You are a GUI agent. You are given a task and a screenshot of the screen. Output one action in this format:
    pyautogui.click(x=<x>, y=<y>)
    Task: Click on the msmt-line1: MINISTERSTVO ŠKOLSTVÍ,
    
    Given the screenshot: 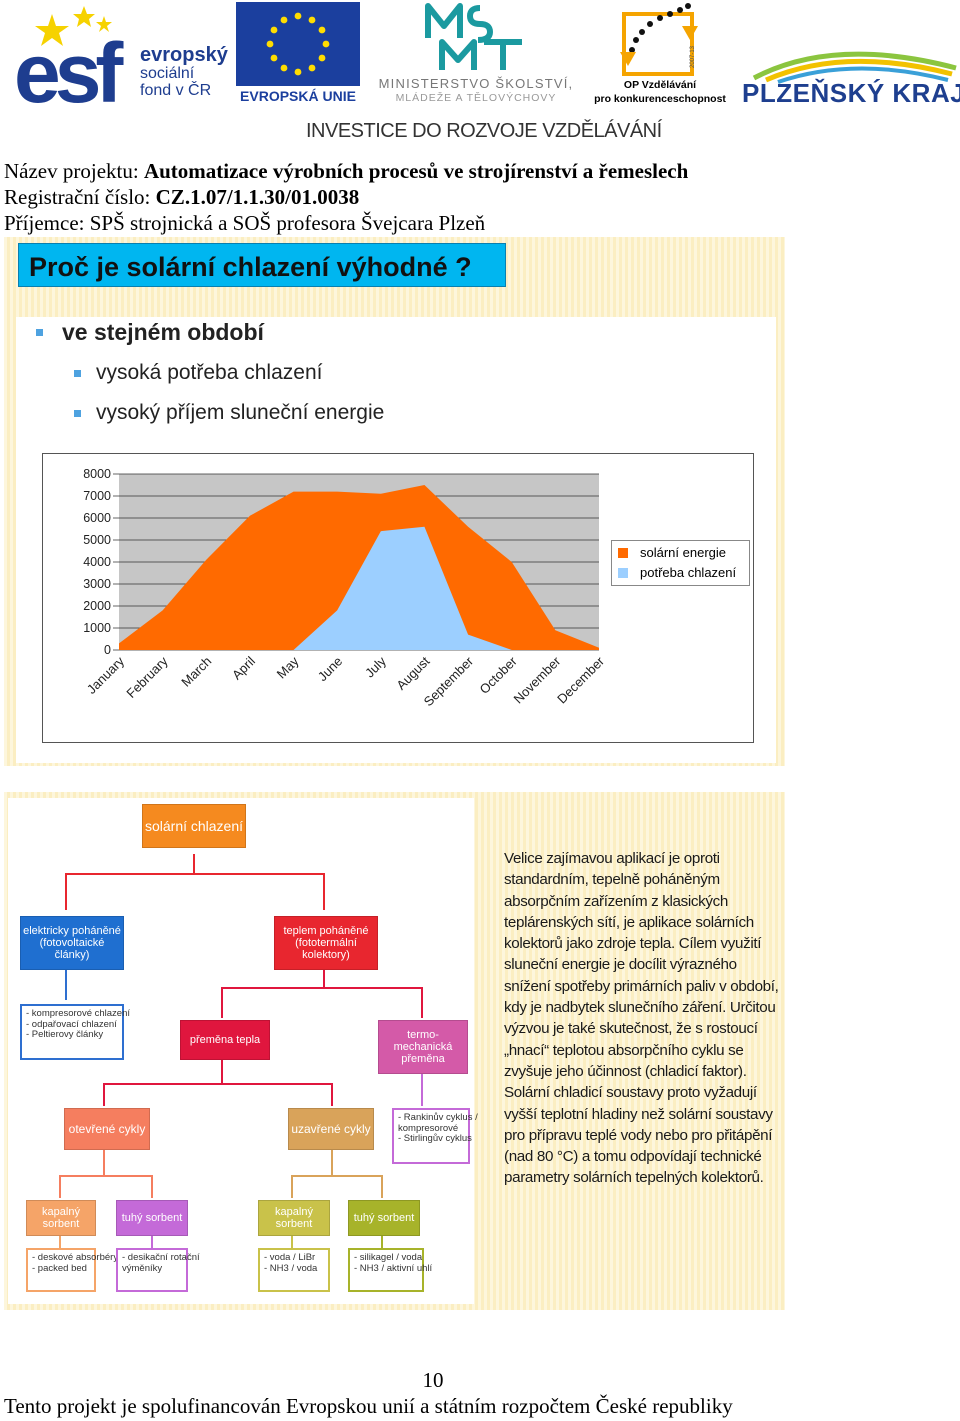 What is the action you would take?
    pyautogui.click(x=476, y=83)
    